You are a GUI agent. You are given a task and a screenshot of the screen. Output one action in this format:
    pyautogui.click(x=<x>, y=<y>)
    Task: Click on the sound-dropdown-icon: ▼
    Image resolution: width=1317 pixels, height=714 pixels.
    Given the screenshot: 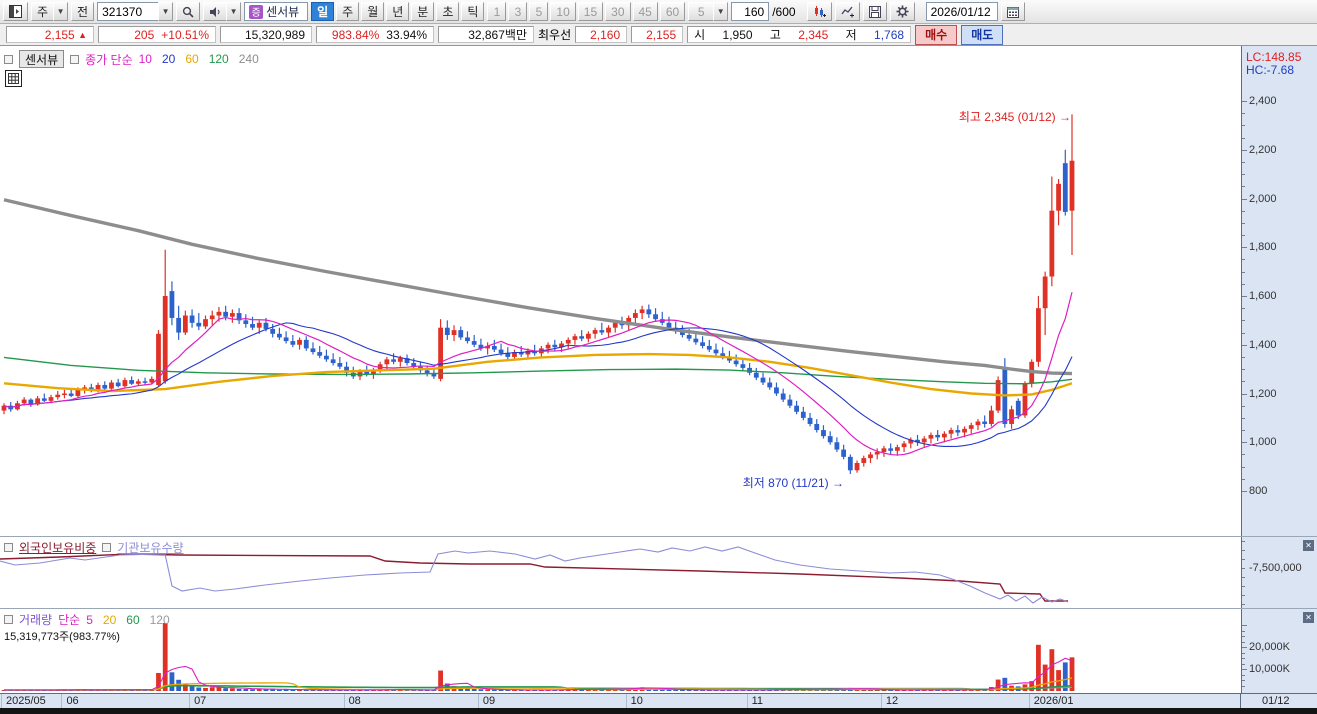 What is the action you would take?
    pyautogui.click(x=234, y=11)
    